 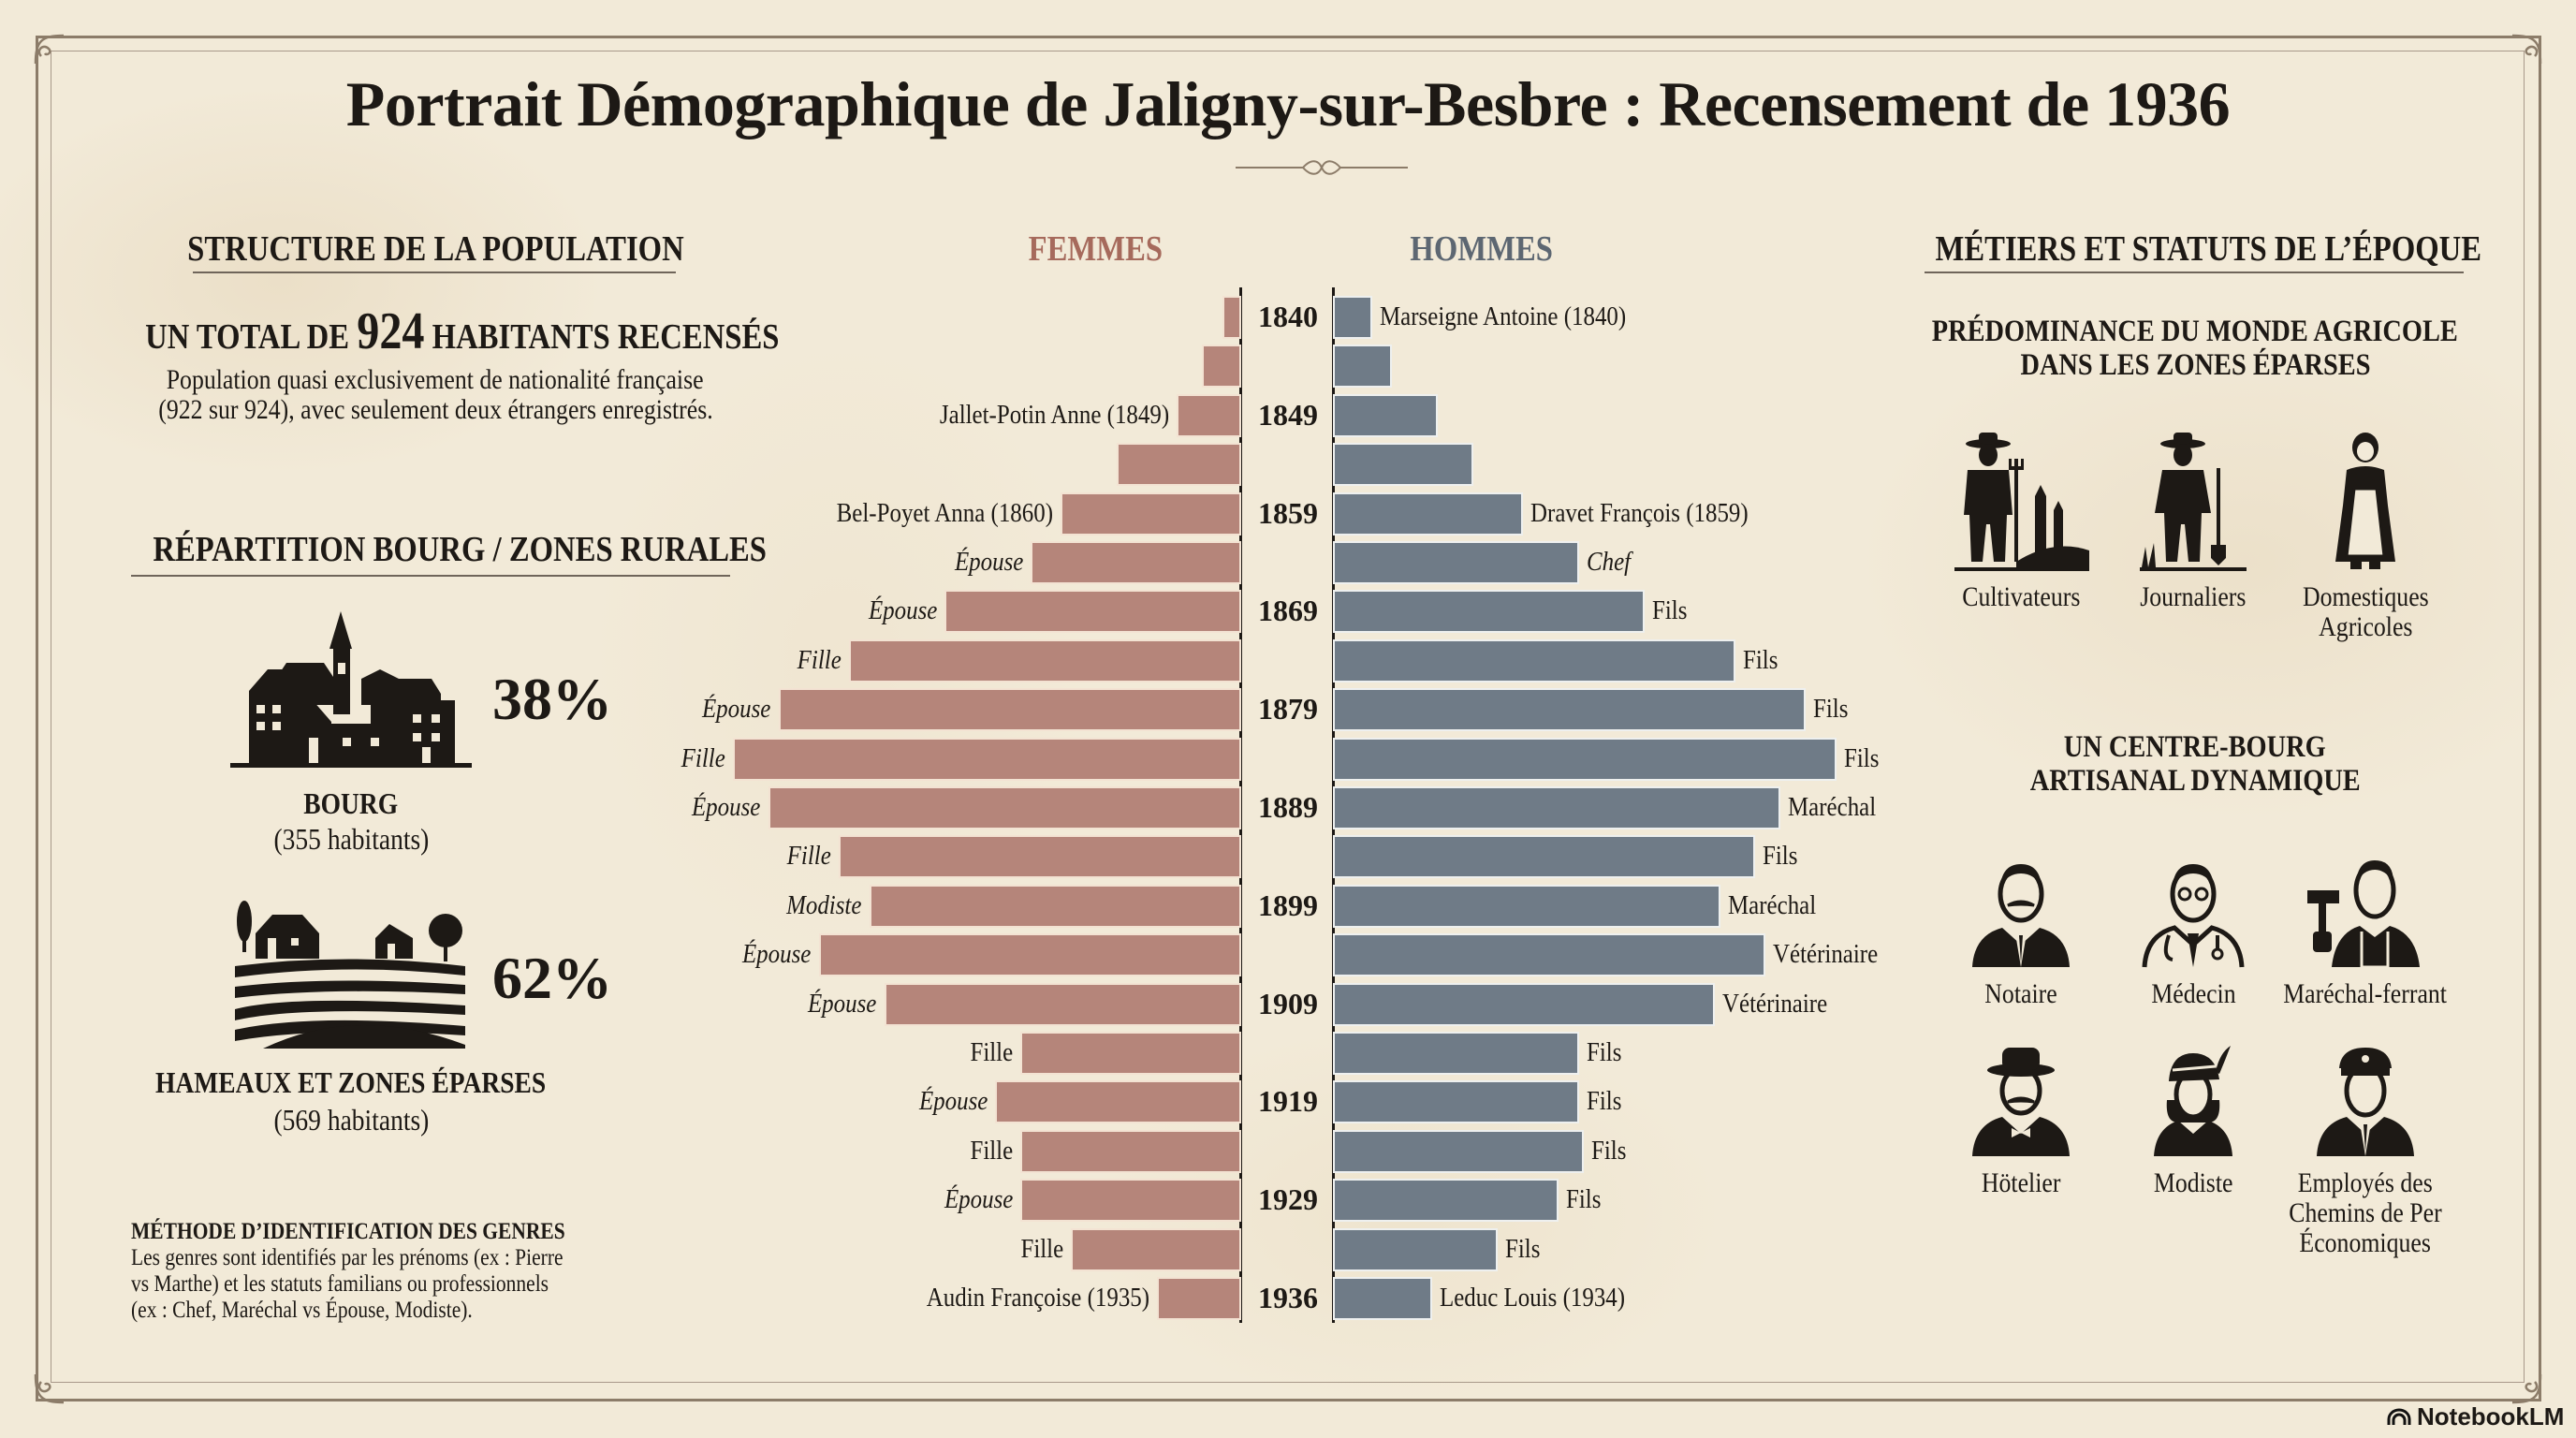 What do you see at coordinates (1288, 807) in the screenshot?
I see `year-label: 1889` at bounding box center [1288, 807].